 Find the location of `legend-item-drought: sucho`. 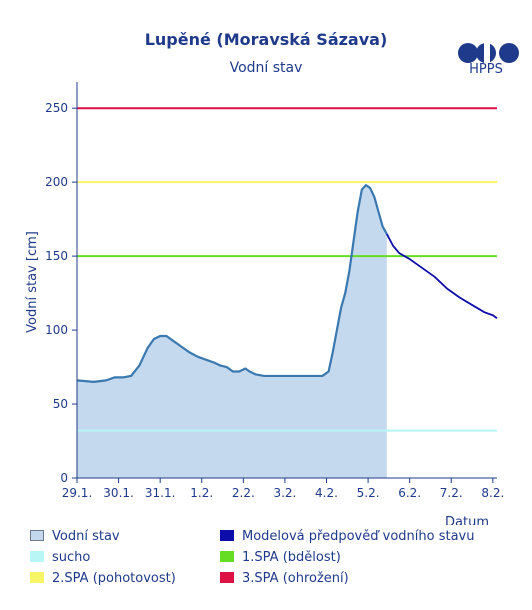

legend-item-drought: sucho is located at coordinates (60, 557).